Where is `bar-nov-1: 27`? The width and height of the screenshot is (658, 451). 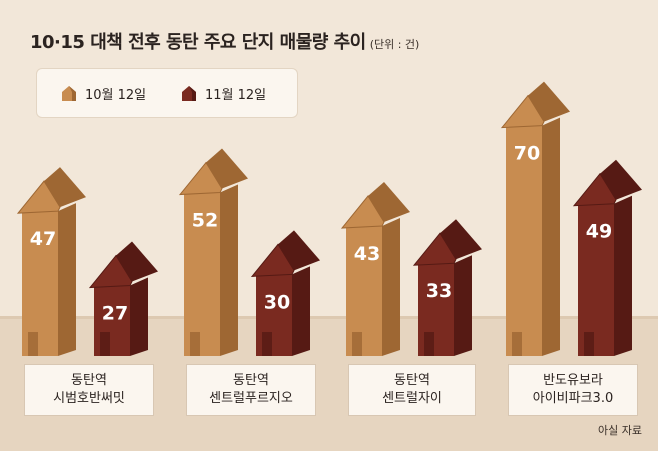
bar-nov-1: 27 is located at coordinates (123, 298).